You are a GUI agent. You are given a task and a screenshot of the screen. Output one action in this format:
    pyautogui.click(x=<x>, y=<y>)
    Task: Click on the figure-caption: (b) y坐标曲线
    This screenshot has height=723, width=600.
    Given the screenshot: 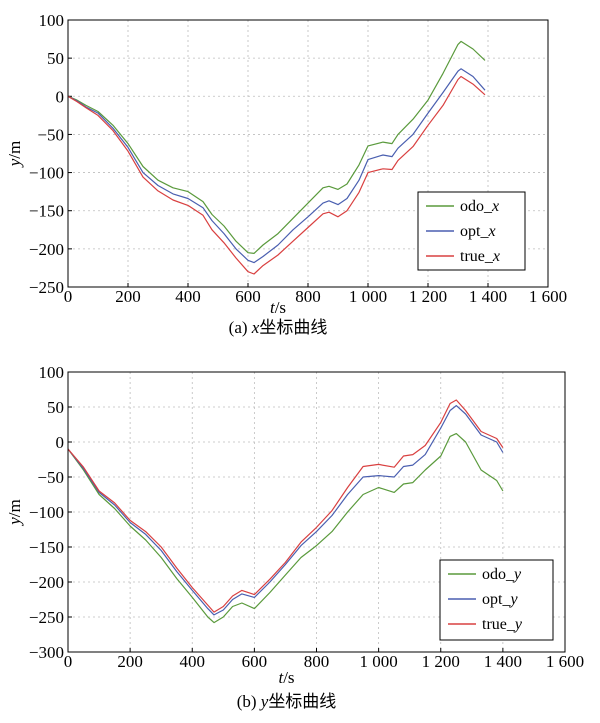 What is the action you would take?
    pyautogui.click(x=287, y=701)
    